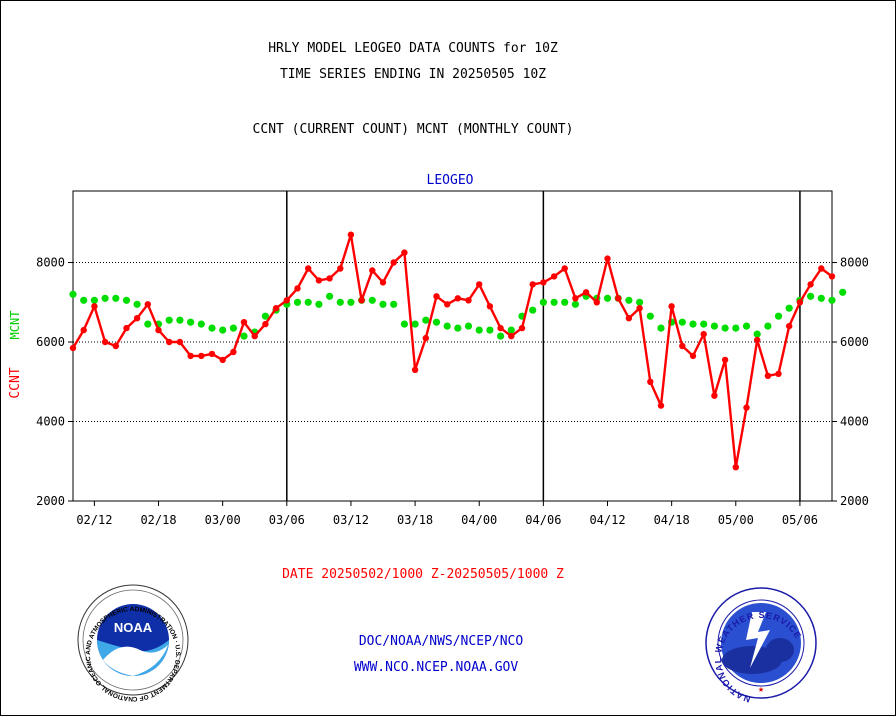 This screenshot has height=716, width=896. What do you see at coordinates (158, 520) in the screenshot?
I see `x-tick-label: 02/18` at bounding box center [158, 520].